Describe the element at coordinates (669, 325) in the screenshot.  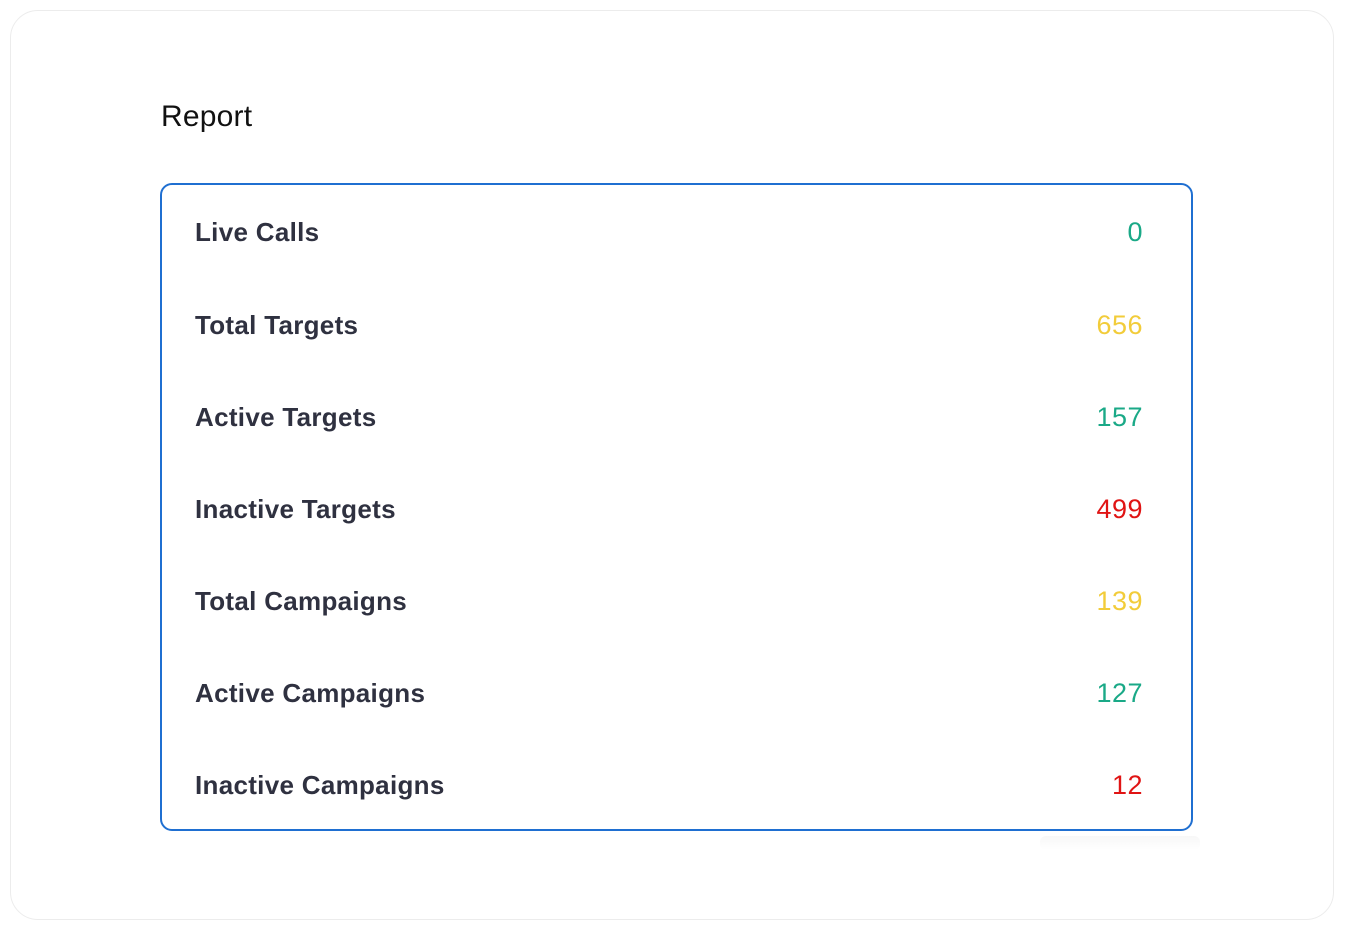
I see `report-row-total-targets: Total Targets 656` at that location.